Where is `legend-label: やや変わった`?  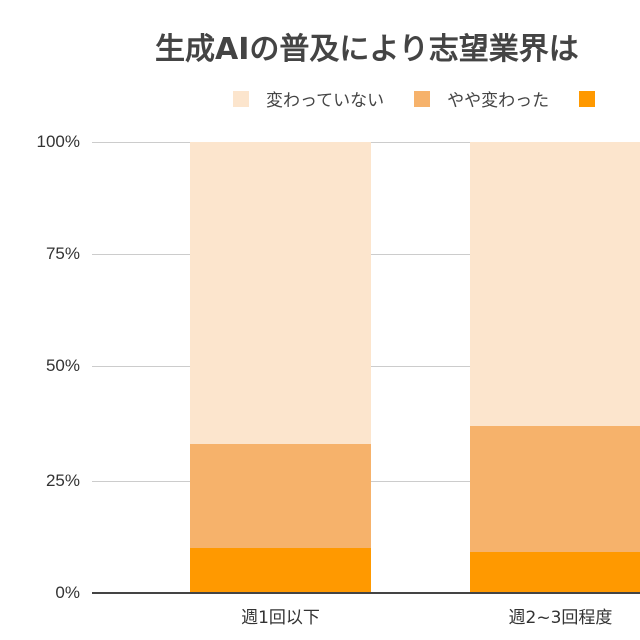 legend-label: やや変わった is located at coordinates (498, 101).